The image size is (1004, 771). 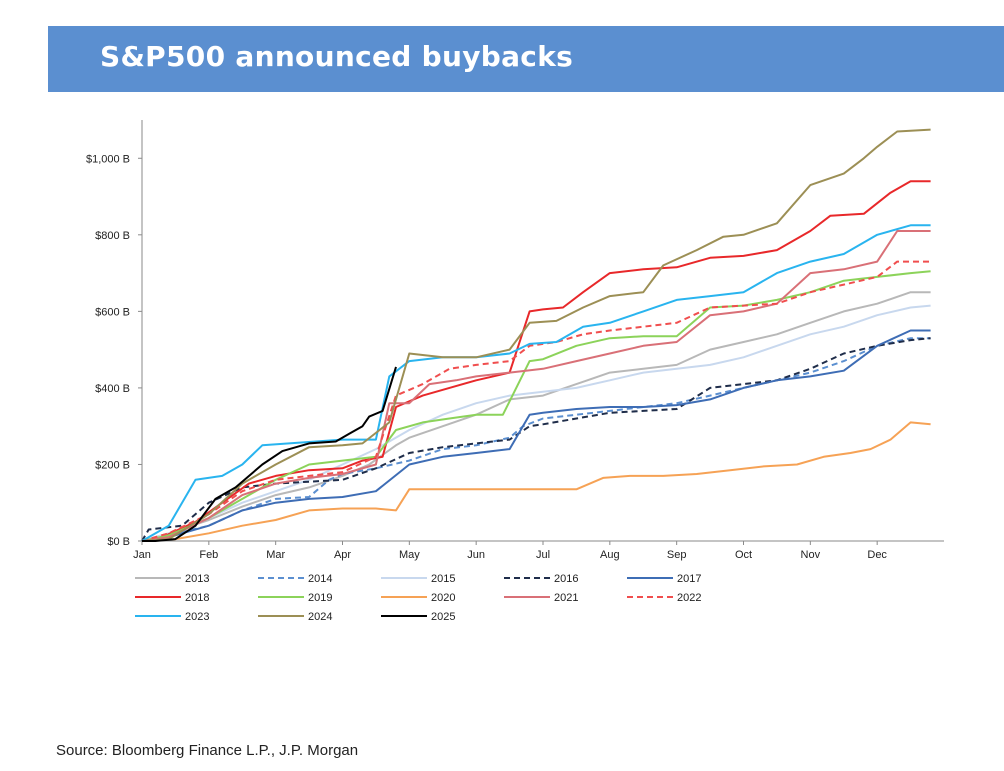 What do you see at coordinates (269, 454) in the screenshot?
I see `series-line-2025` at bounding box center [269, 454].